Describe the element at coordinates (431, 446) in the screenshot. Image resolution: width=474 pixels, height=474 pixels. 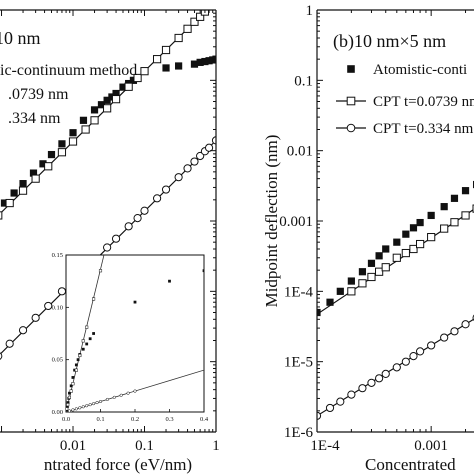
I see `panel-b-x-tick-label: 0.001` at that location.